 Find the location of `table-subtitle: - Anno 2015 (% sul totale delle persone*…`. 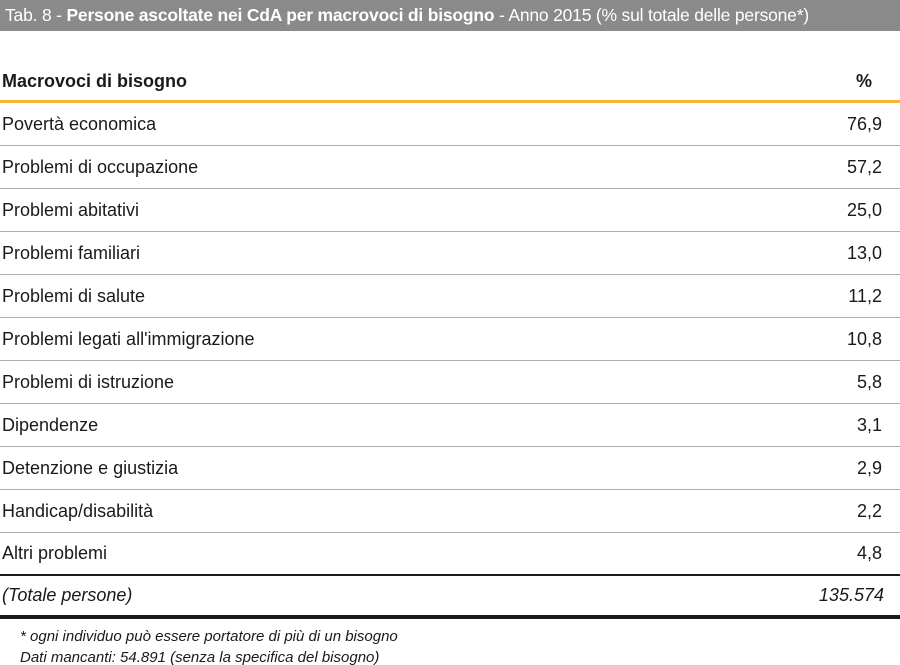

table-subtitle: - Anno 2015 (% sul totale delle persone*… is located at coordinates (651, 15).